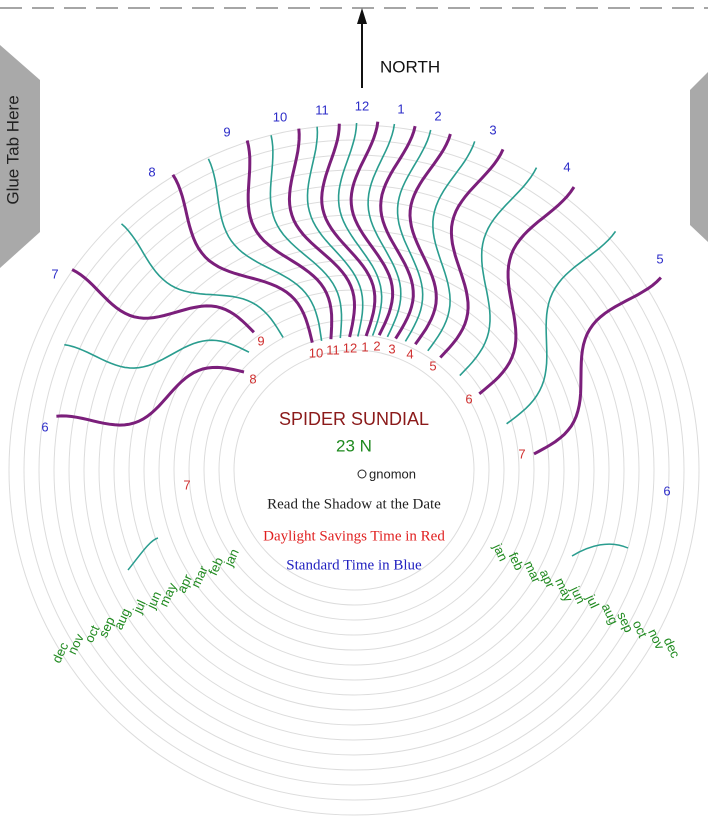  I want to click on daylight-hour: 10, so click(316, 352).